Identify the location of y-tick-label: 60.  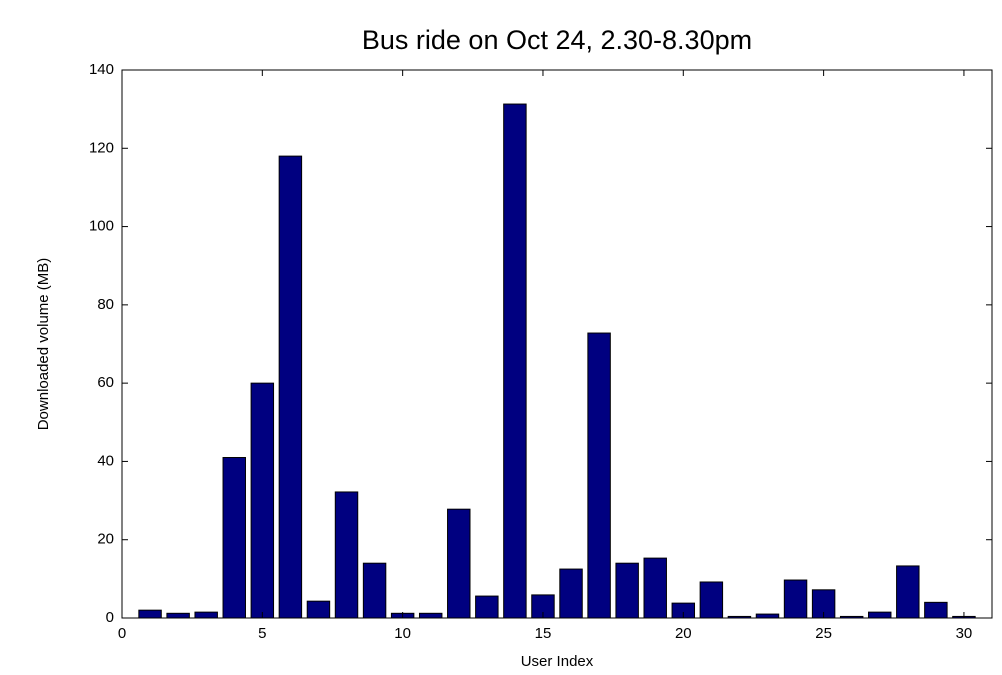
(105, 382).